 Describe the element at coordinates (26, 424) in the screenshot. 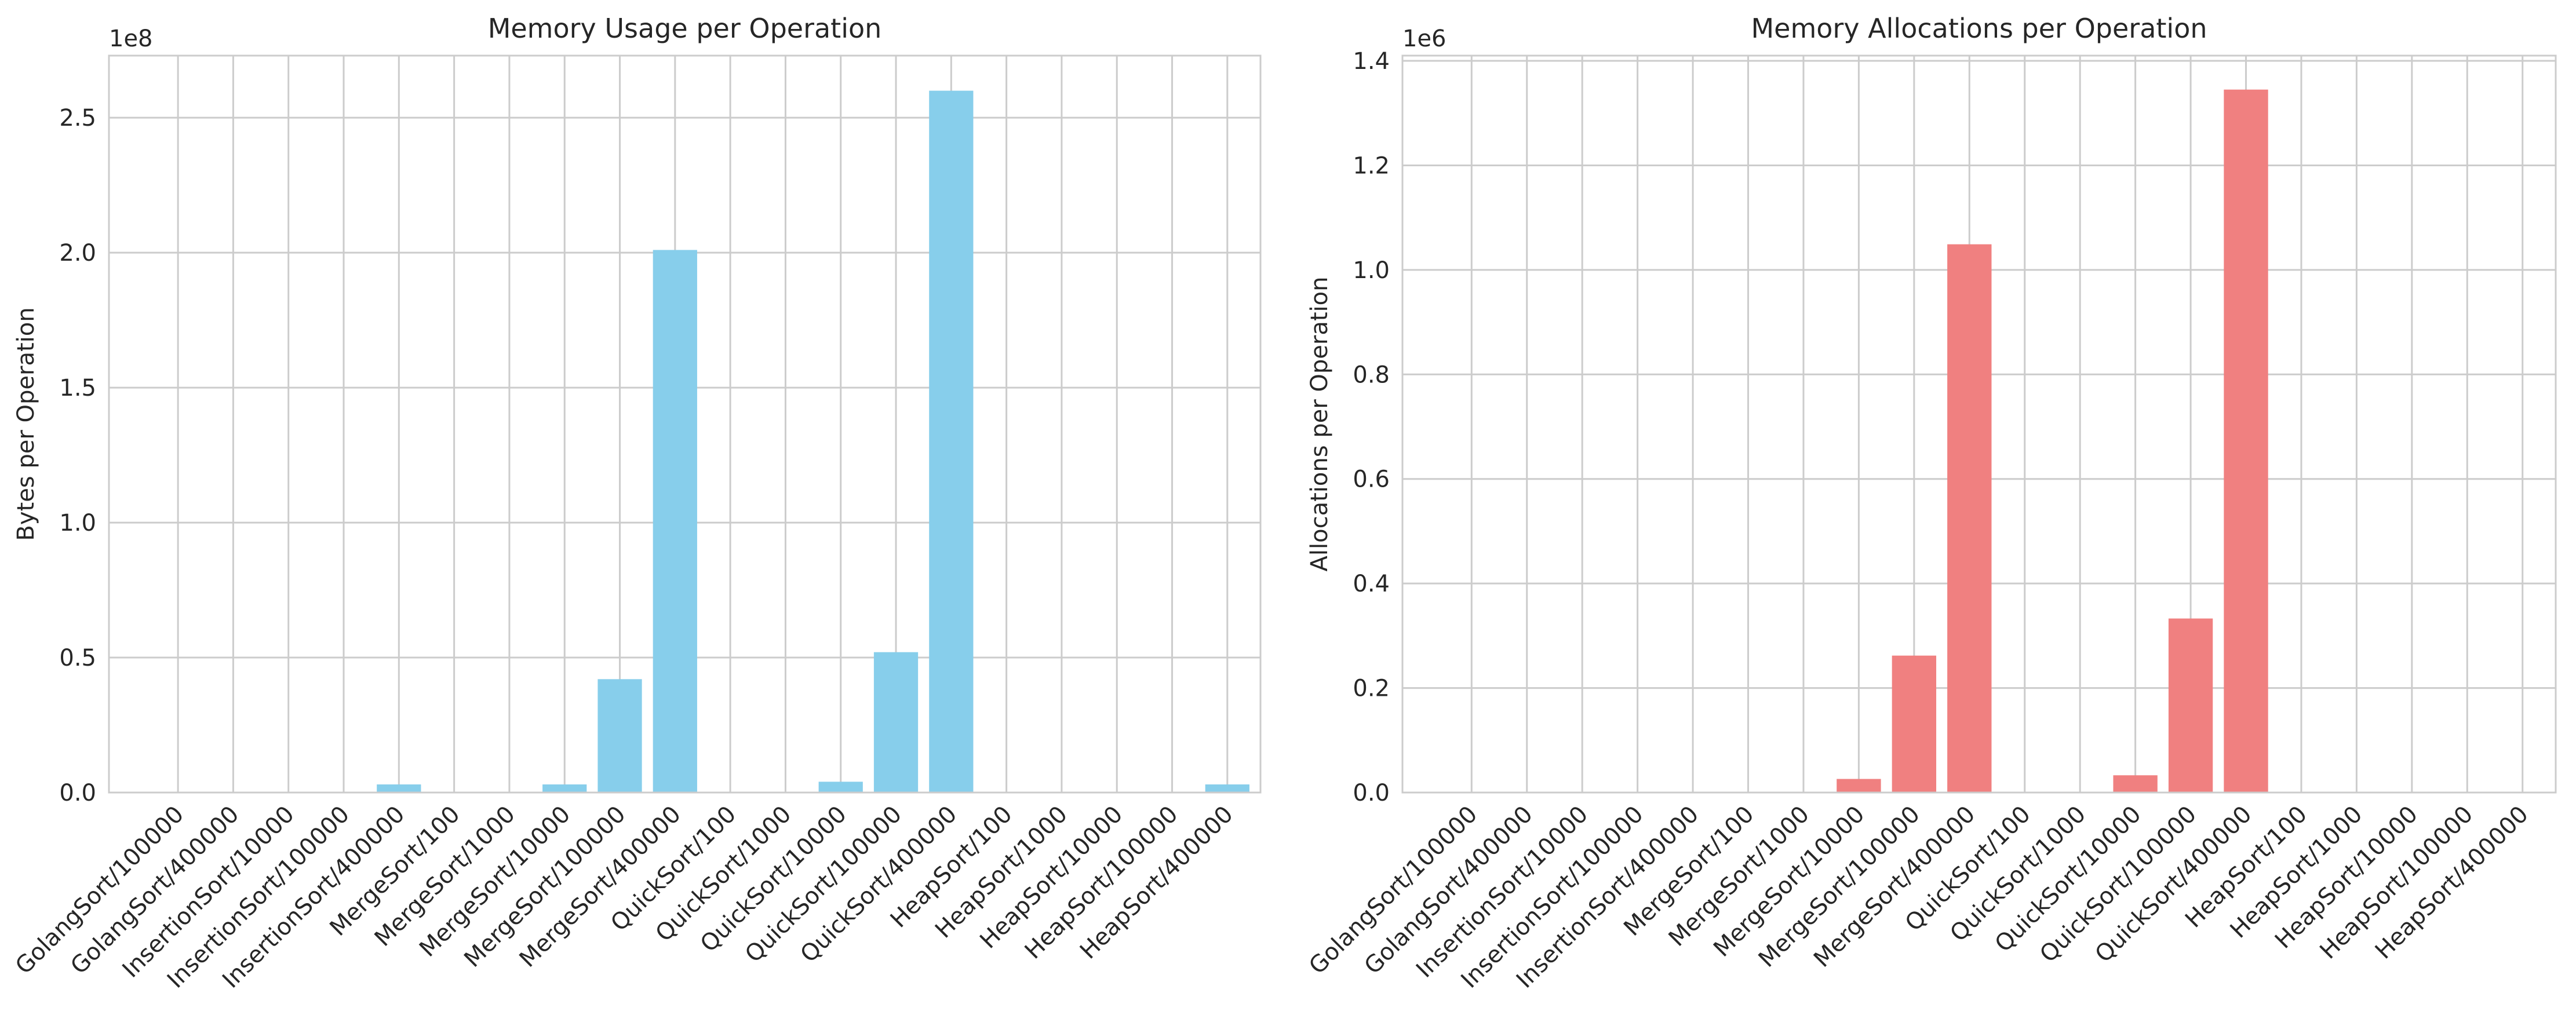

I see `y-axis-label: Bytes per Operation` at that location.